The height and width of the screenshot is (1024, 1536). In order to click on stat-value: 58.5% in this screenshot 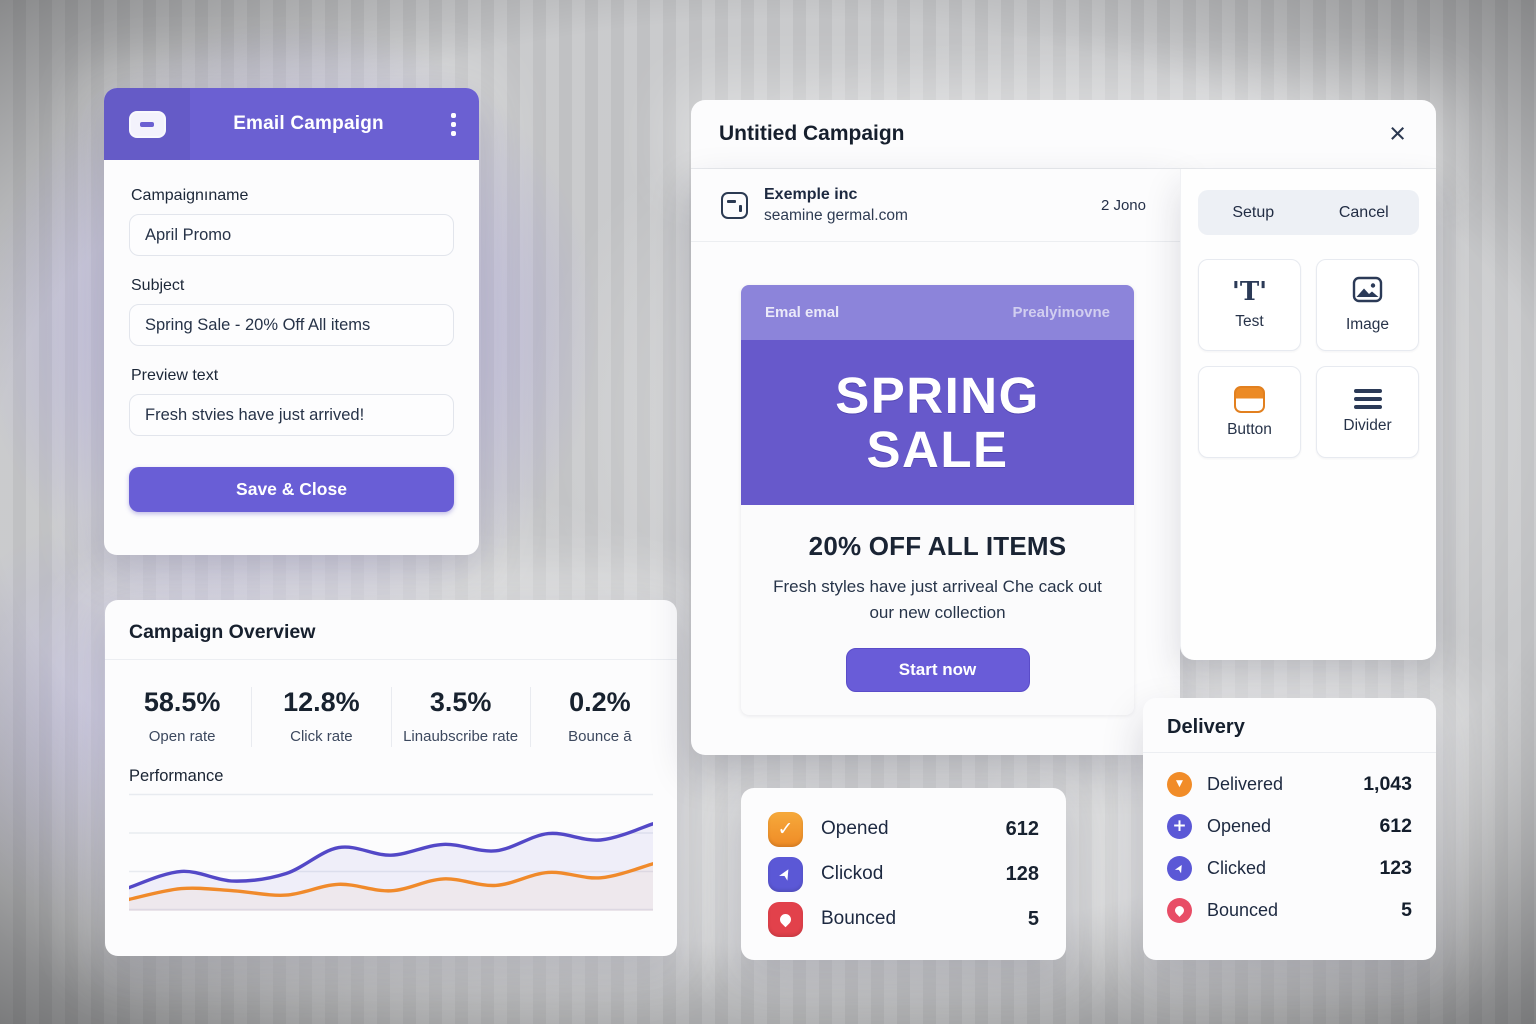, I will do `click(182, 702)`.